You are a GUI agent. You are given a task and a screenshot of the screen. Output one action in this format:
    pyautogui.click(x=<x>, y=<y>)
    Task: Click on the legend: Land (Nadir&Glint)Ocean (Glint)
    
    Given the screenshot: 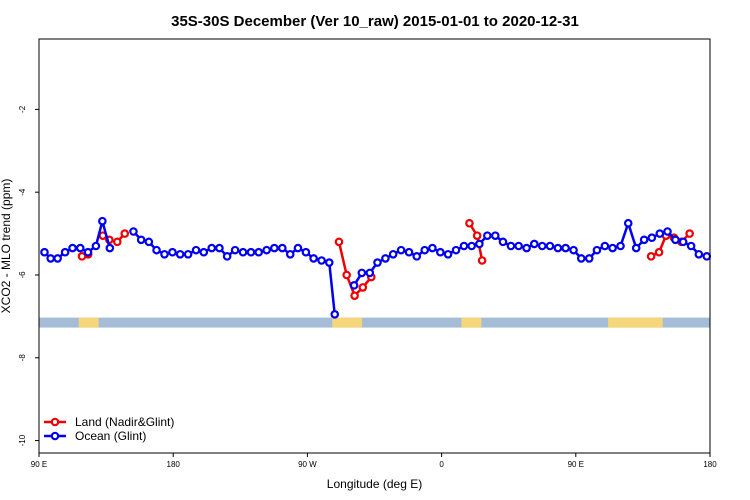 What is the action you would take?
    pyautogui.click(x=109, y=429)
    